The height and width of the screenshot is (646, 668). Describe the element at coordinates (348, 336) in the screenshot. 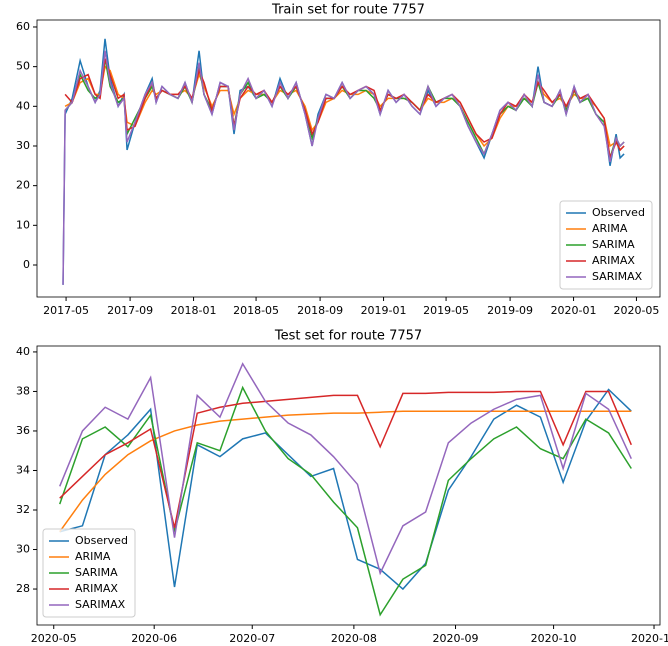

I see `chart-title: Test set for route 7757` at that location.